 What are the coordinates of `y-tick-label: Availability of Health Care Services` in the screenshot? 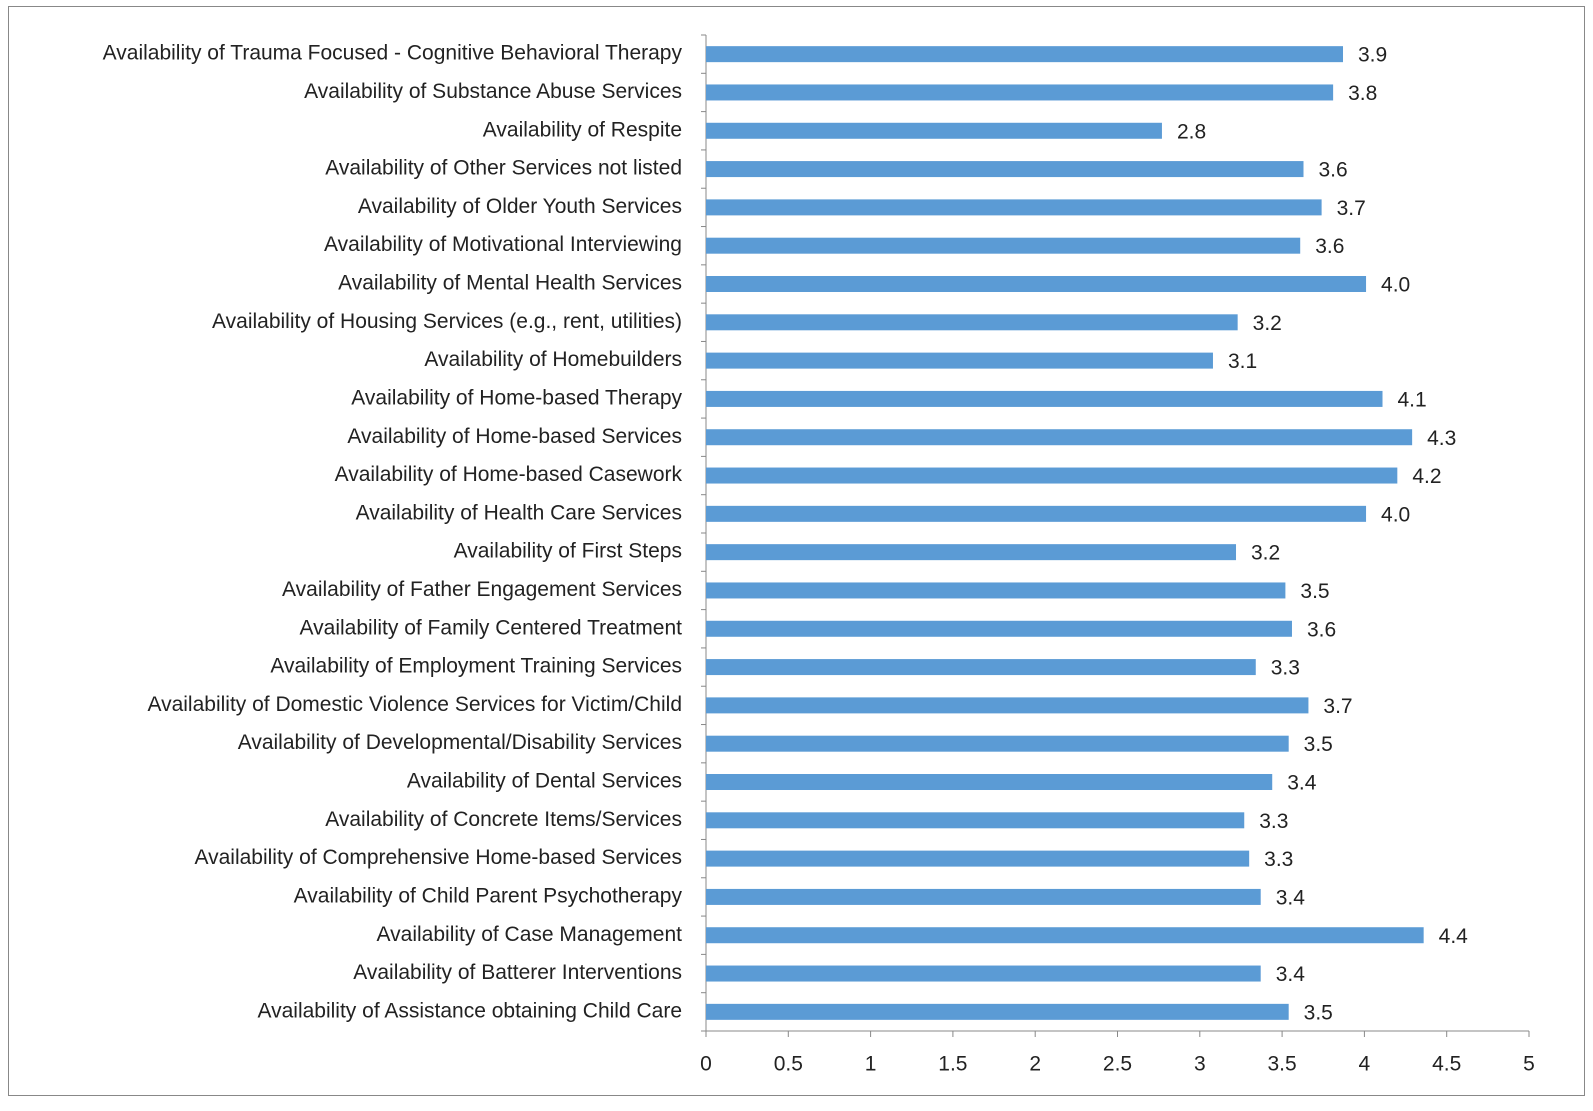 It's located at (519, 512).